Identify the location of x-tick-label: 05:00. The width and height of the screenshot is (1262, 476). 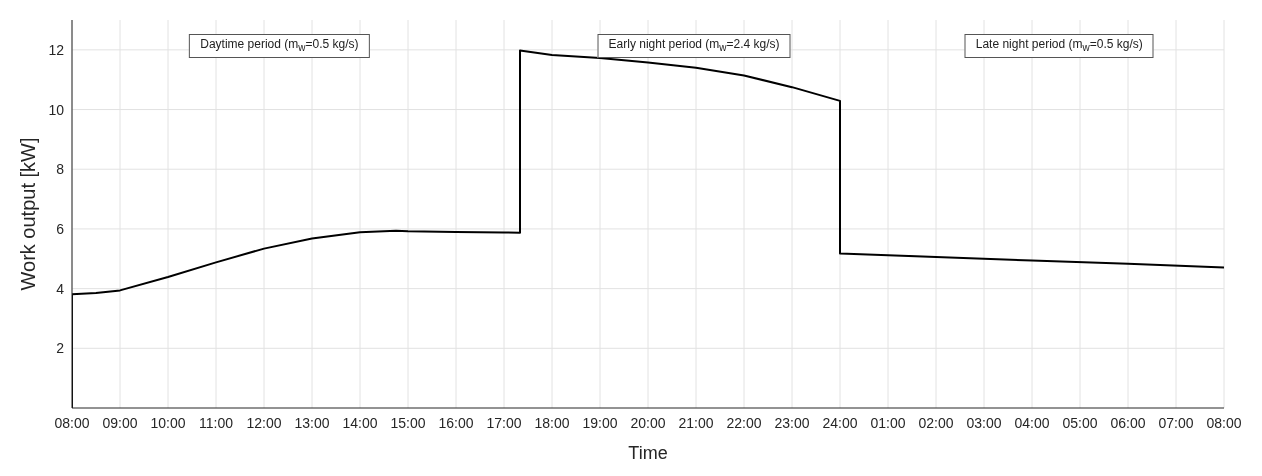
(1080, 422).